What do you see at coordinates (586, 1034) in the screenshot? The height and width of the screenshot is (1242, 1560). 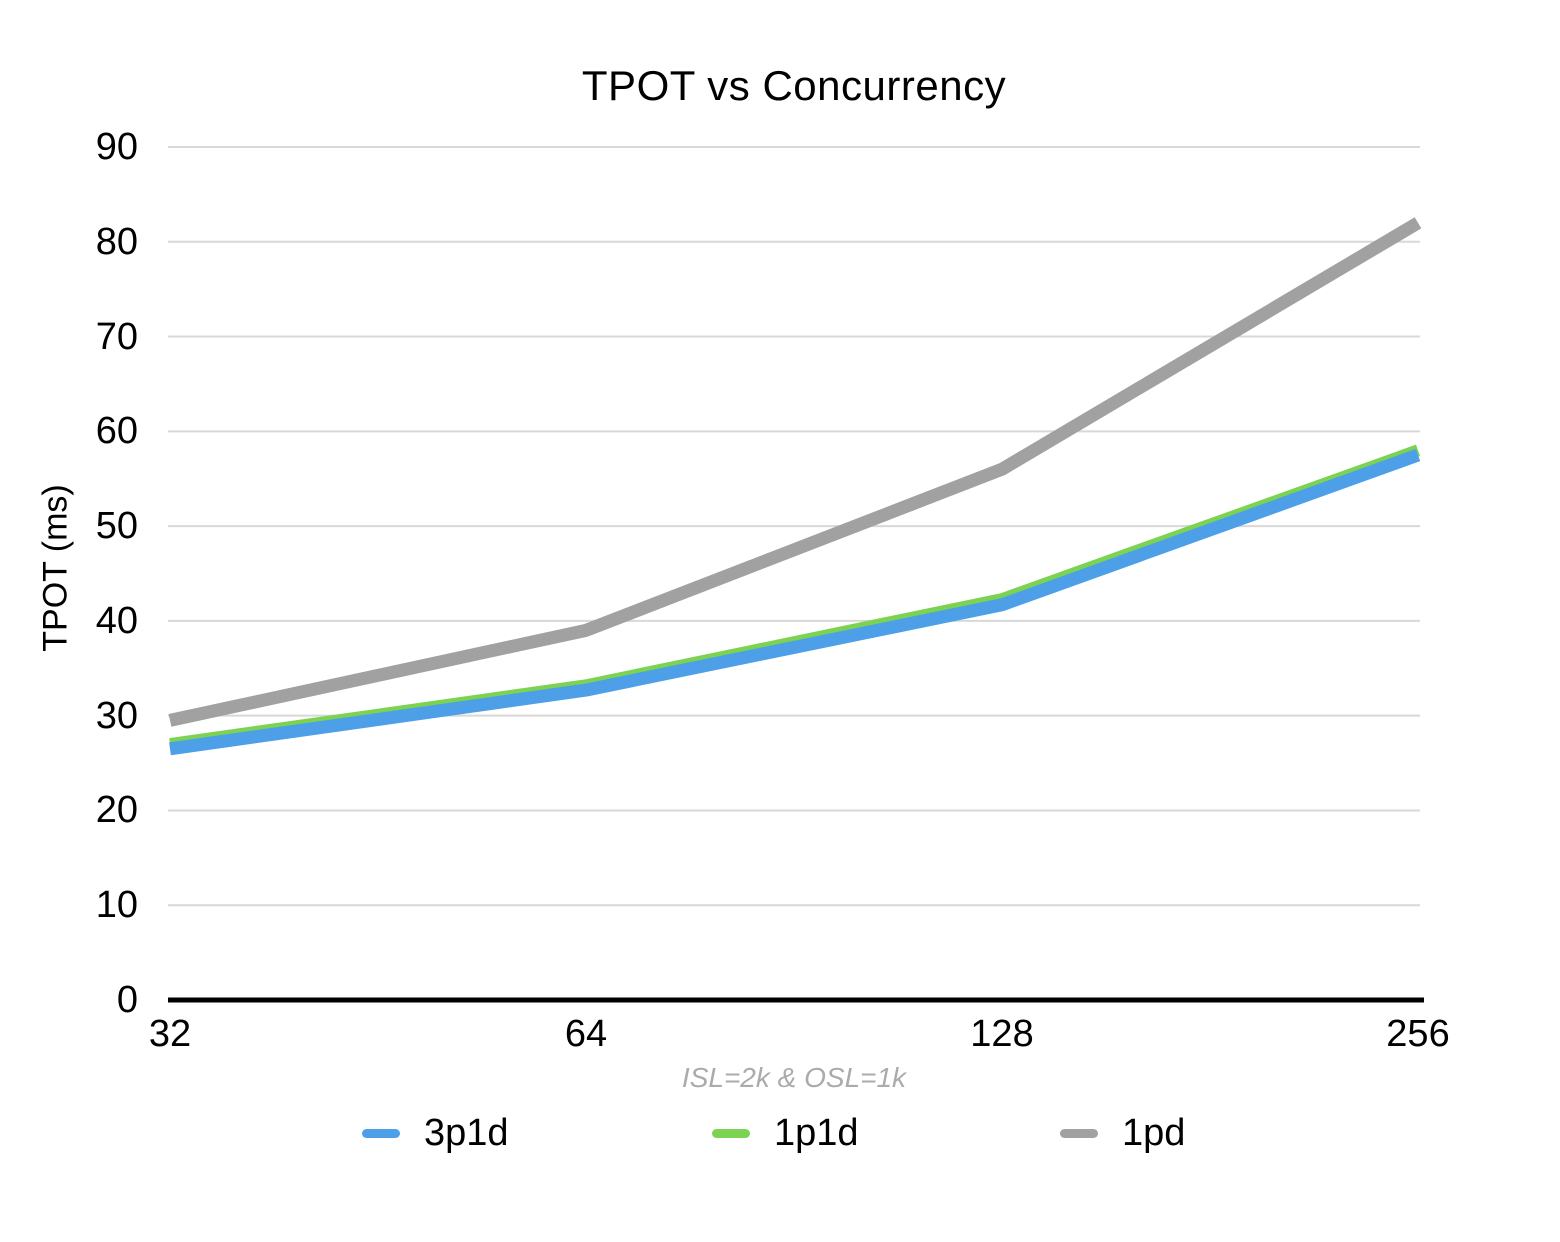 I see `x-tick-label: 64` at bounding box center [586, 1034].